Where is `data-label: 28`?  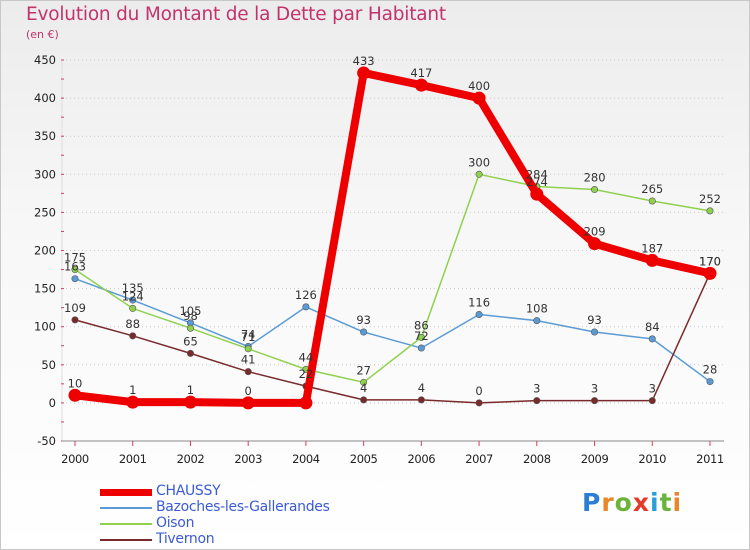 data-label: 28 is located at coordinates (710, 370).